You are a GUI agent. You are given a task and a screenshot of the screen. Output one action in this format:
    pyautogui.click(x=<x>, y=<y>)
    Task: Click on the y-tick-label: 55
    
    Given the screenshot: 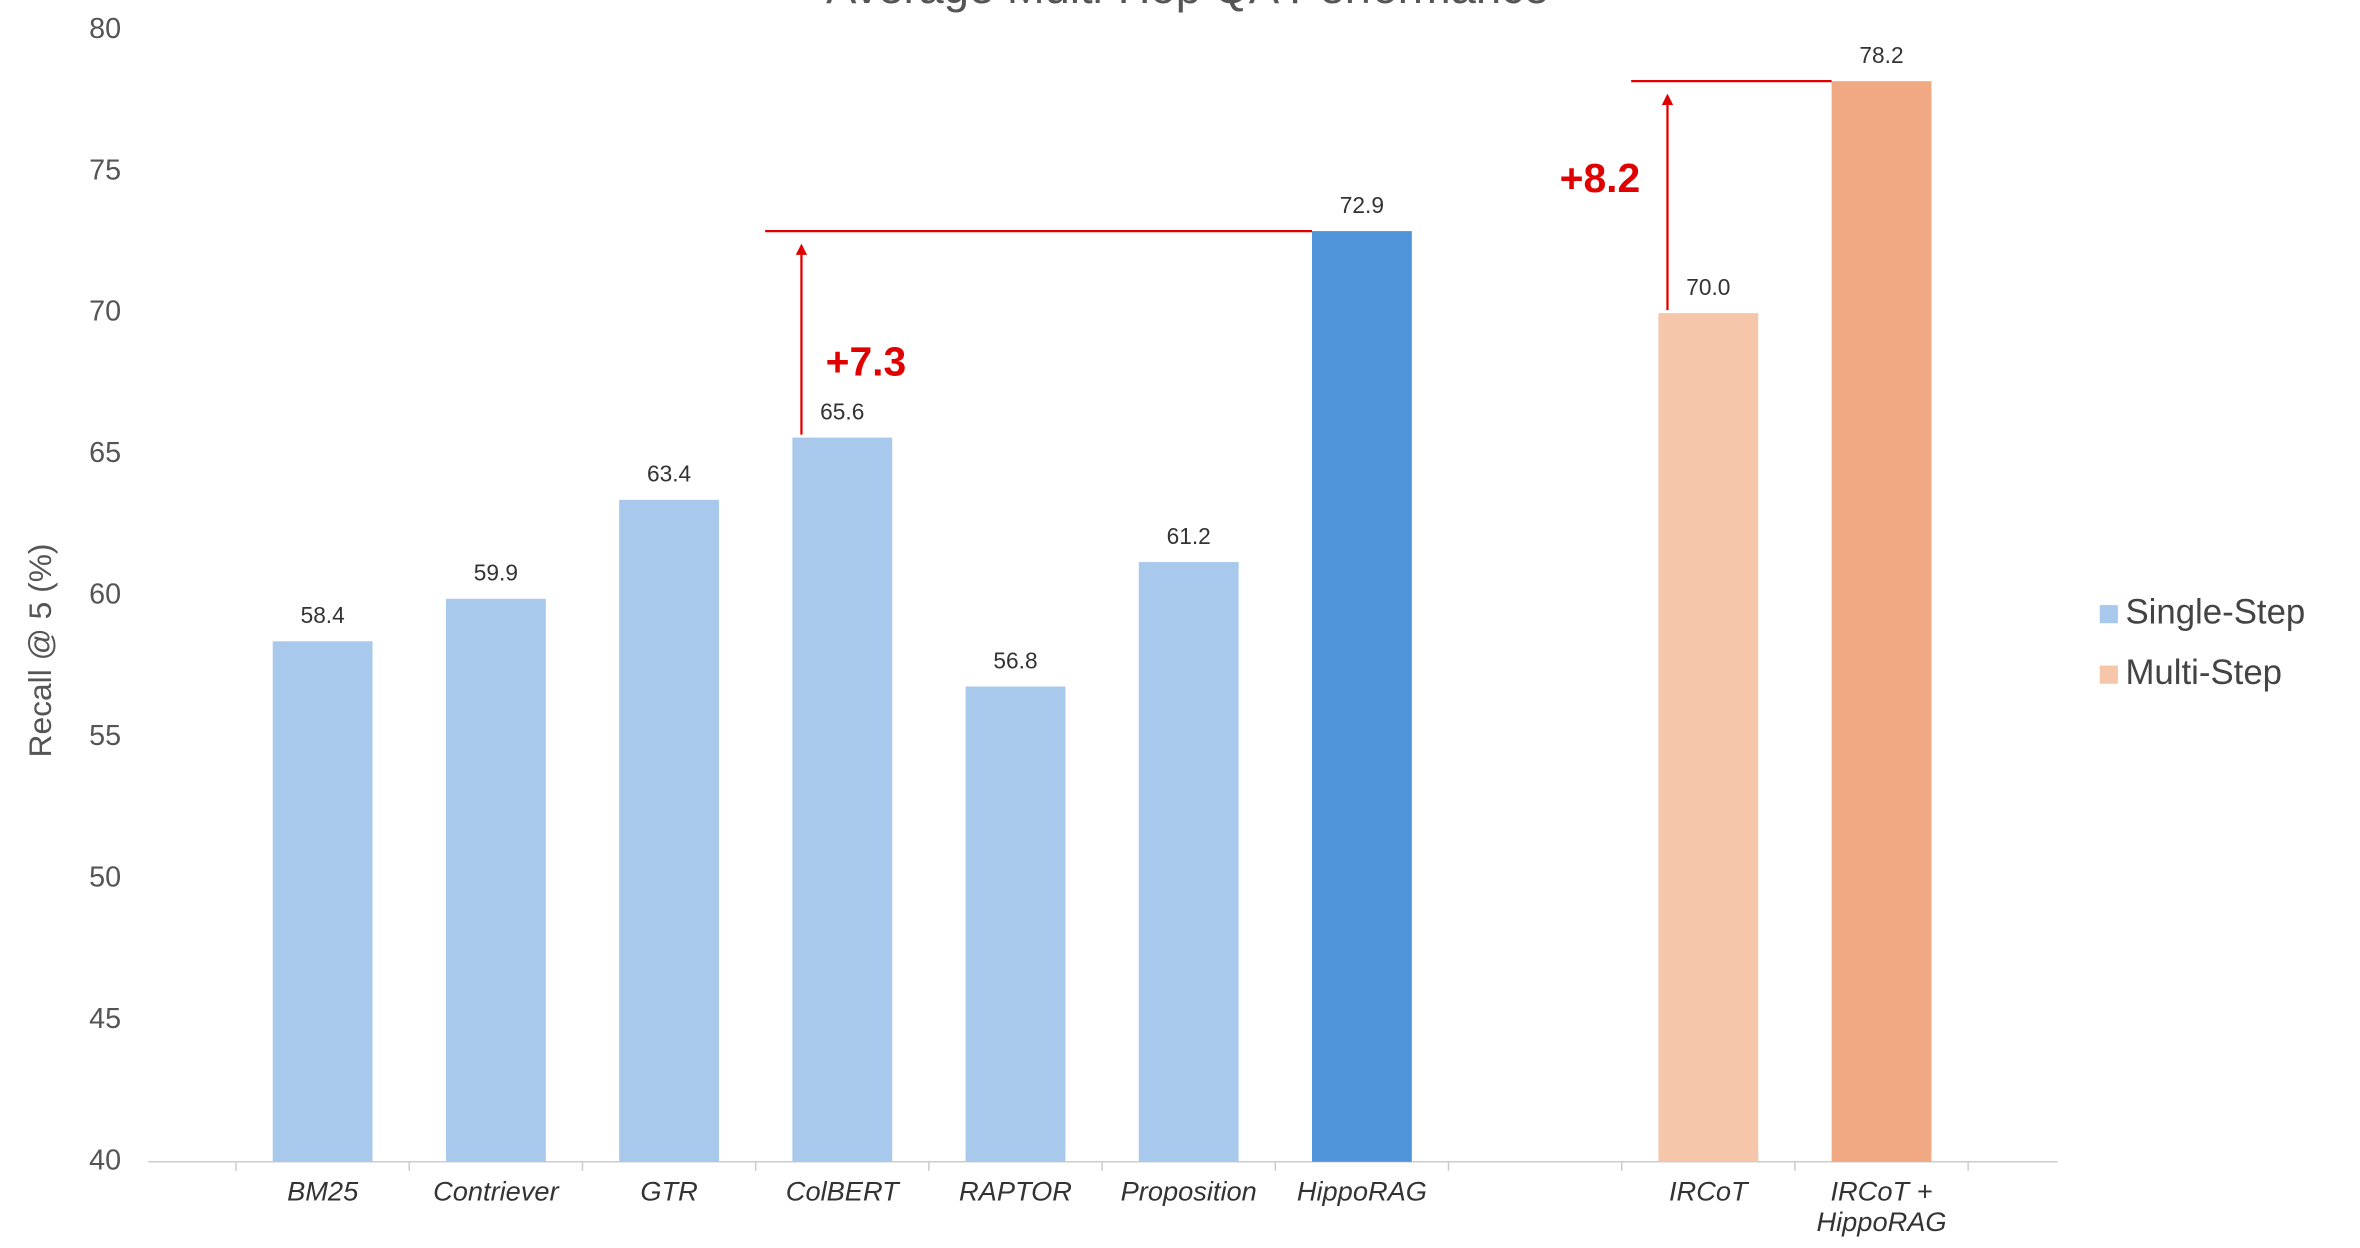 What is the action you would take?
    pyautogui.click(x=105, y=736)
    